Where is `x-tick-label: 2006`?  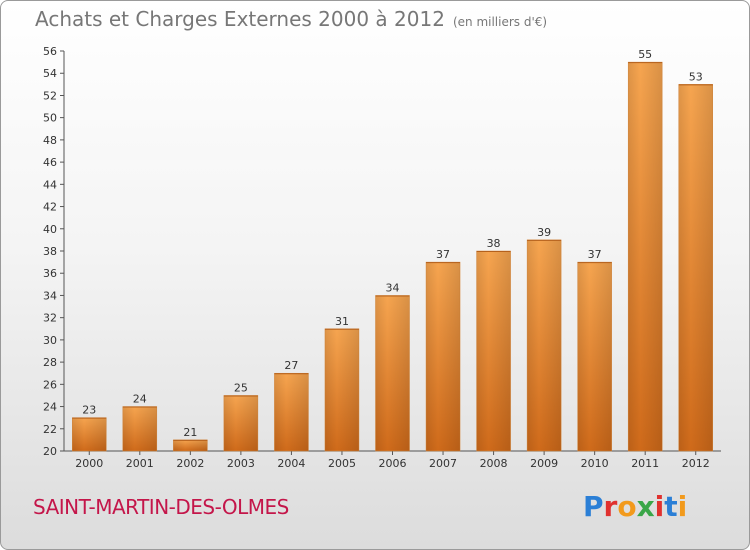
x-tick-label: 2006 is located at coordinates (393, 463).